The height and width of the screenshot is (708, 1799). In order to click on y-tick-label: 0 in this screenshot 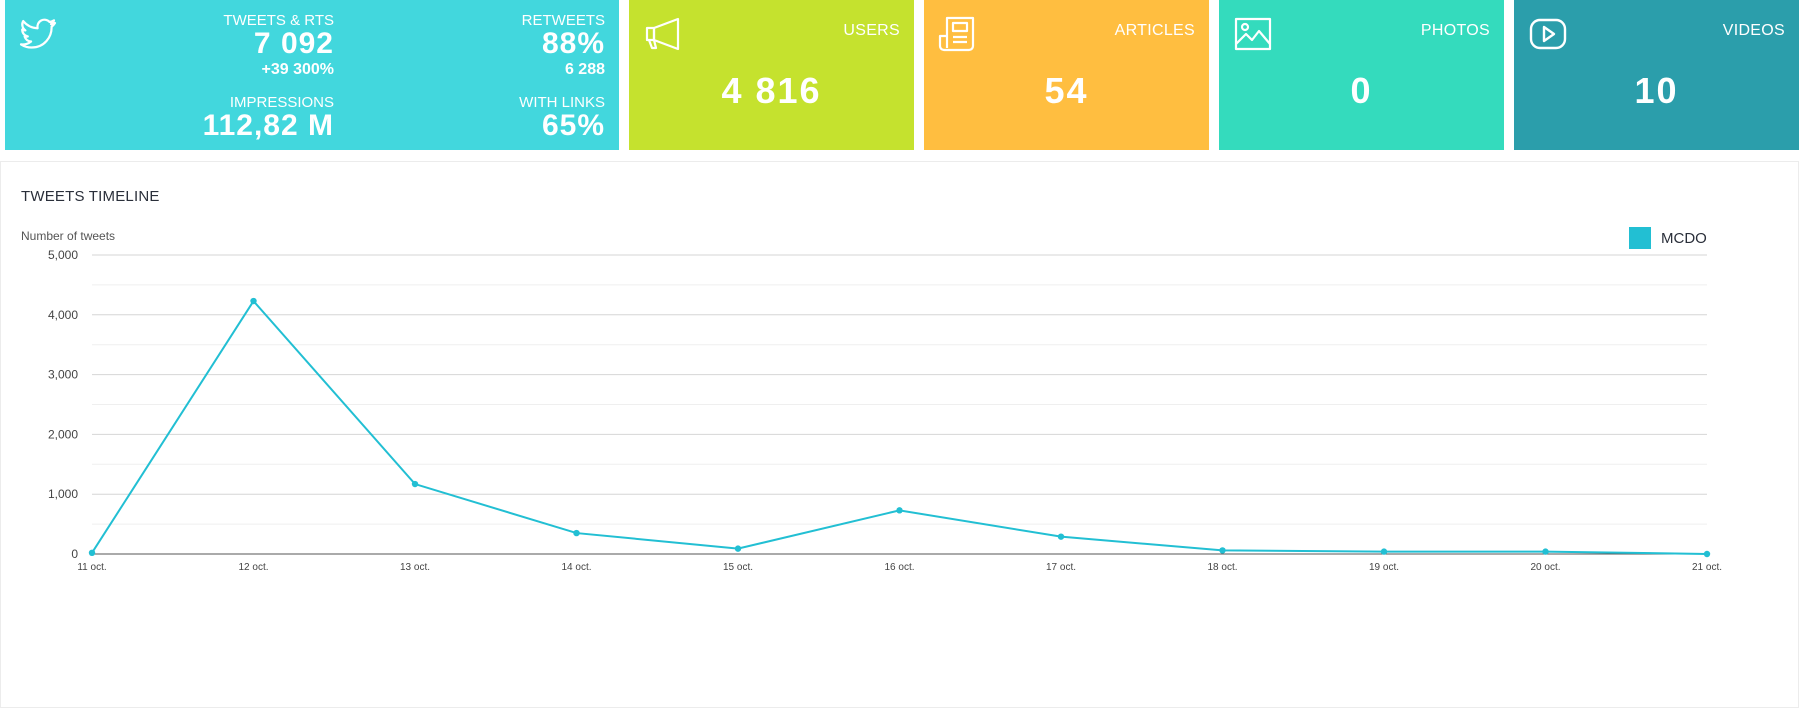, I will do `click(74, 554)`.